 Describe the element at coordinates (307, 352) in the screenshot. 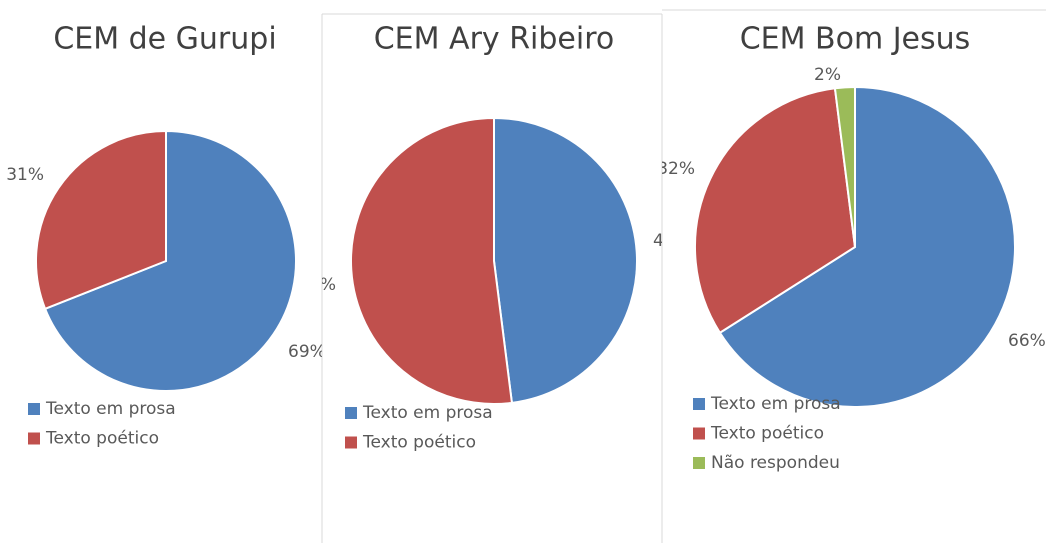

I see `data-label: 69%` at that location.